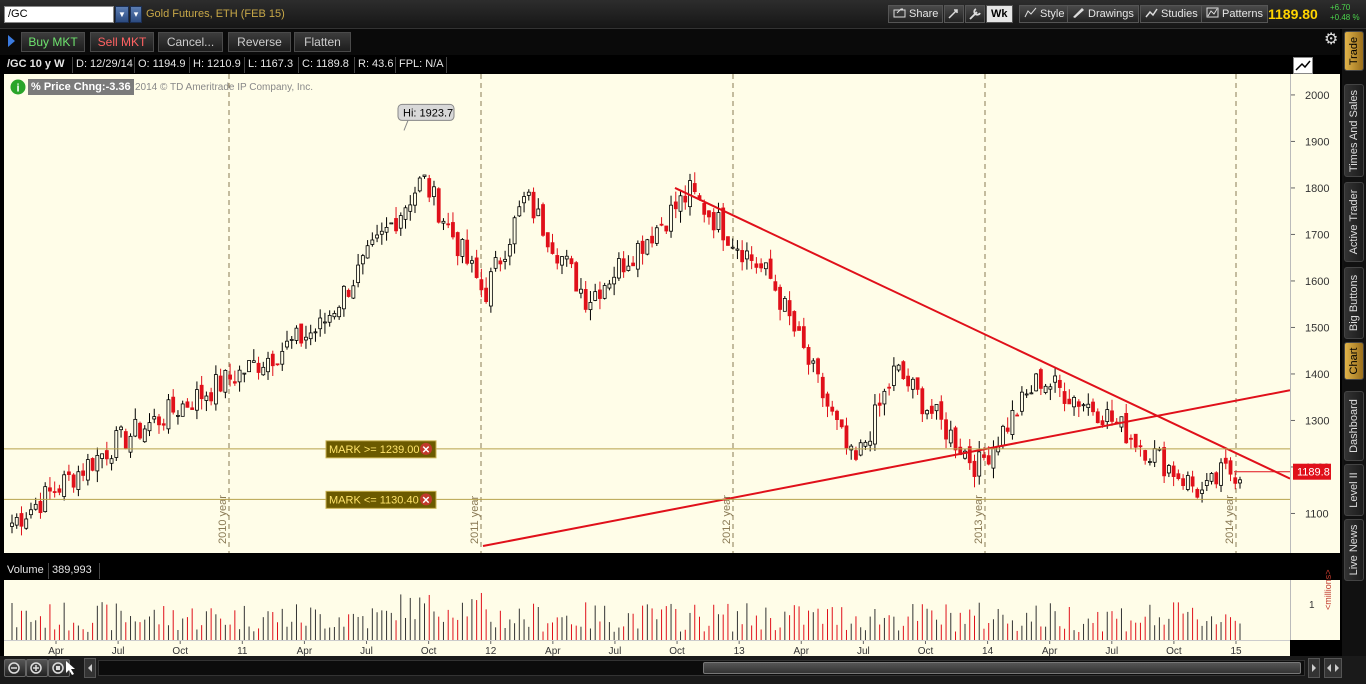  What do you see at coordinates (1314, 668) in the screenshot?
I see `scroll-right-button` at bounding box center [1314, 668].